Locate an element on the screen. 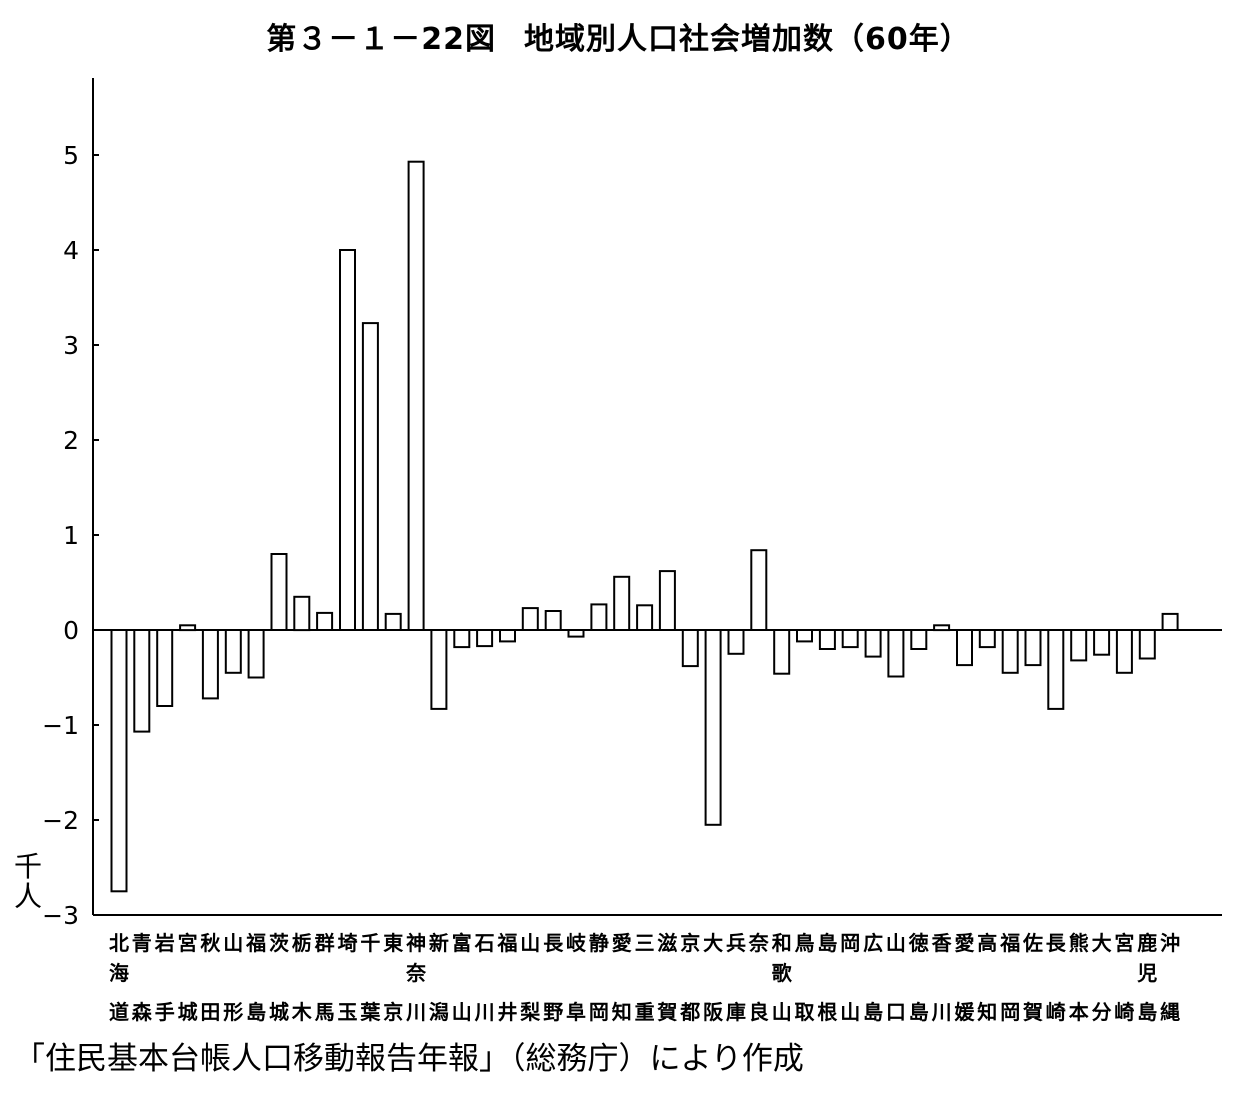 The image size is (1237, 1093). category-label: 新 is located at coordinates (439, 943).